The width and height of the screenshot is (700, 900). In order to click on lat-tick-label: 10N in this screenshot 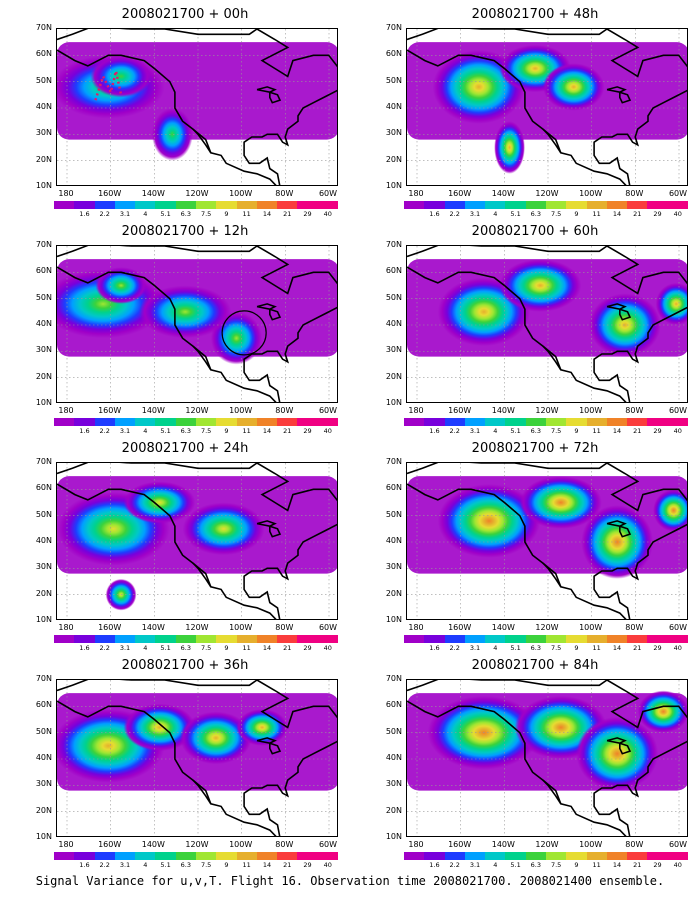, I will do `click(393, 185)`.